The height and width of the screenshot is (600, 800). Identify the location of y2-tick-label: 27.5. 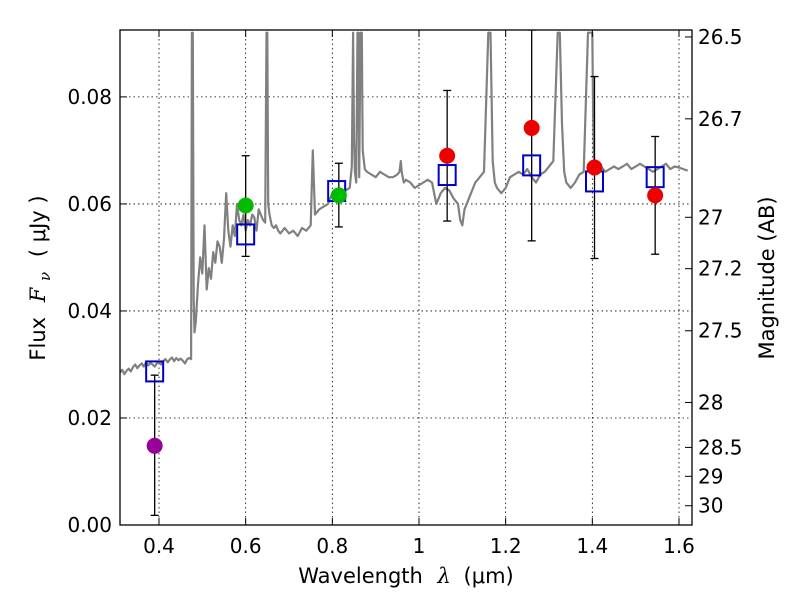
(720, 331).